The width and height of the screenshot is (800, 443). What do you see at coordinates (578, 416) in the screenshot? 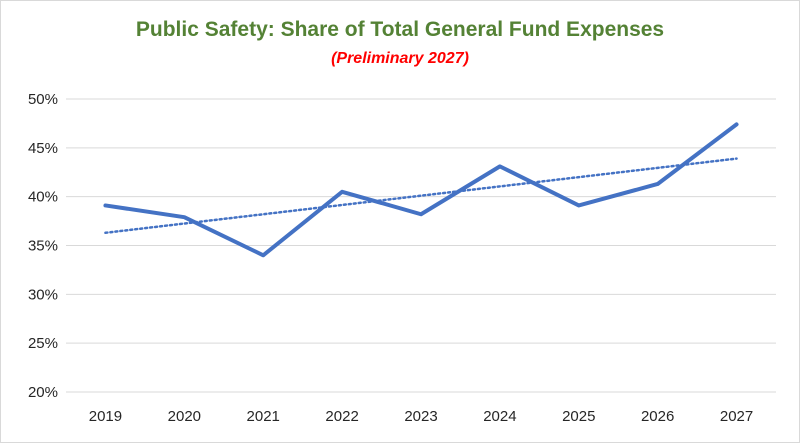
I see `x-tick-label: 2025` at bounding box center [578, 416].